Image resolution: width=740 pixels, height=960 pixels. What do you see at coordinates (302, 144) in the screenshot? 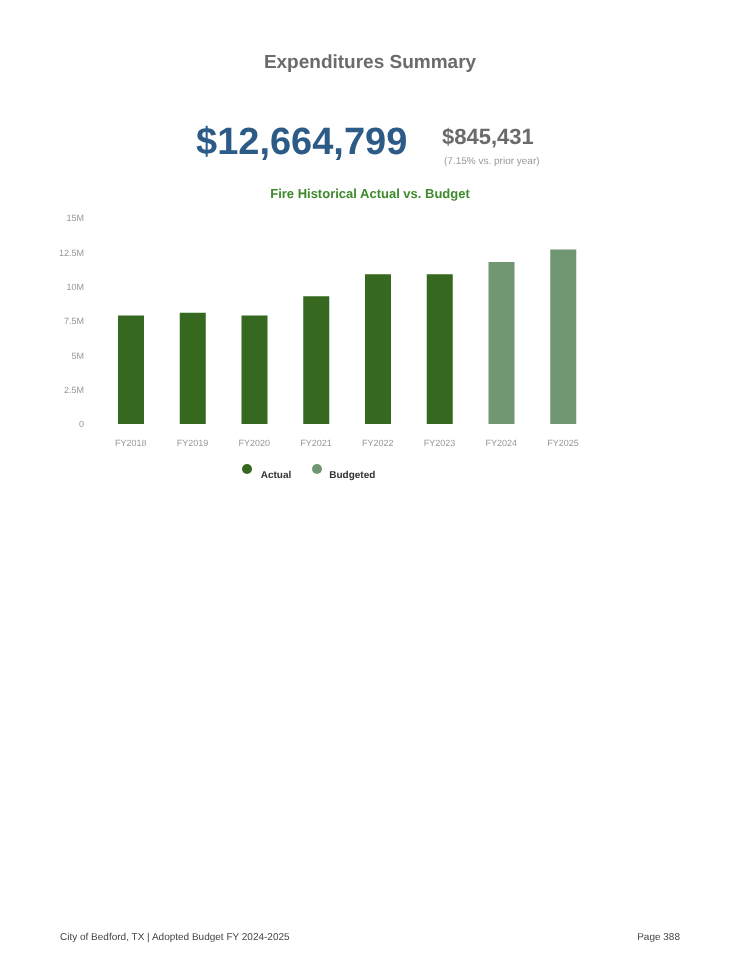
I see `text: $12,664,799` at bounding box center [302, 144].